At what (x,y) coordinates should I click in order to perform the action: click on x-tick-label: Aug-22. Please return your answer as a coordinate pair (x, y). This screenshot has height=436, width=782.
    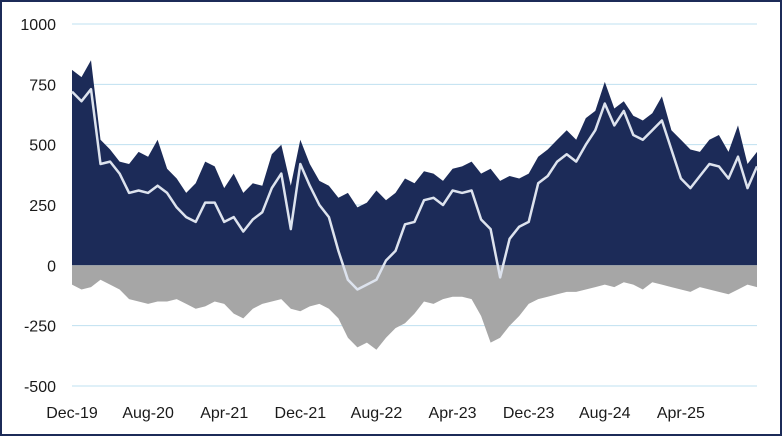
    Looking at the image, I should click on (377, 413).